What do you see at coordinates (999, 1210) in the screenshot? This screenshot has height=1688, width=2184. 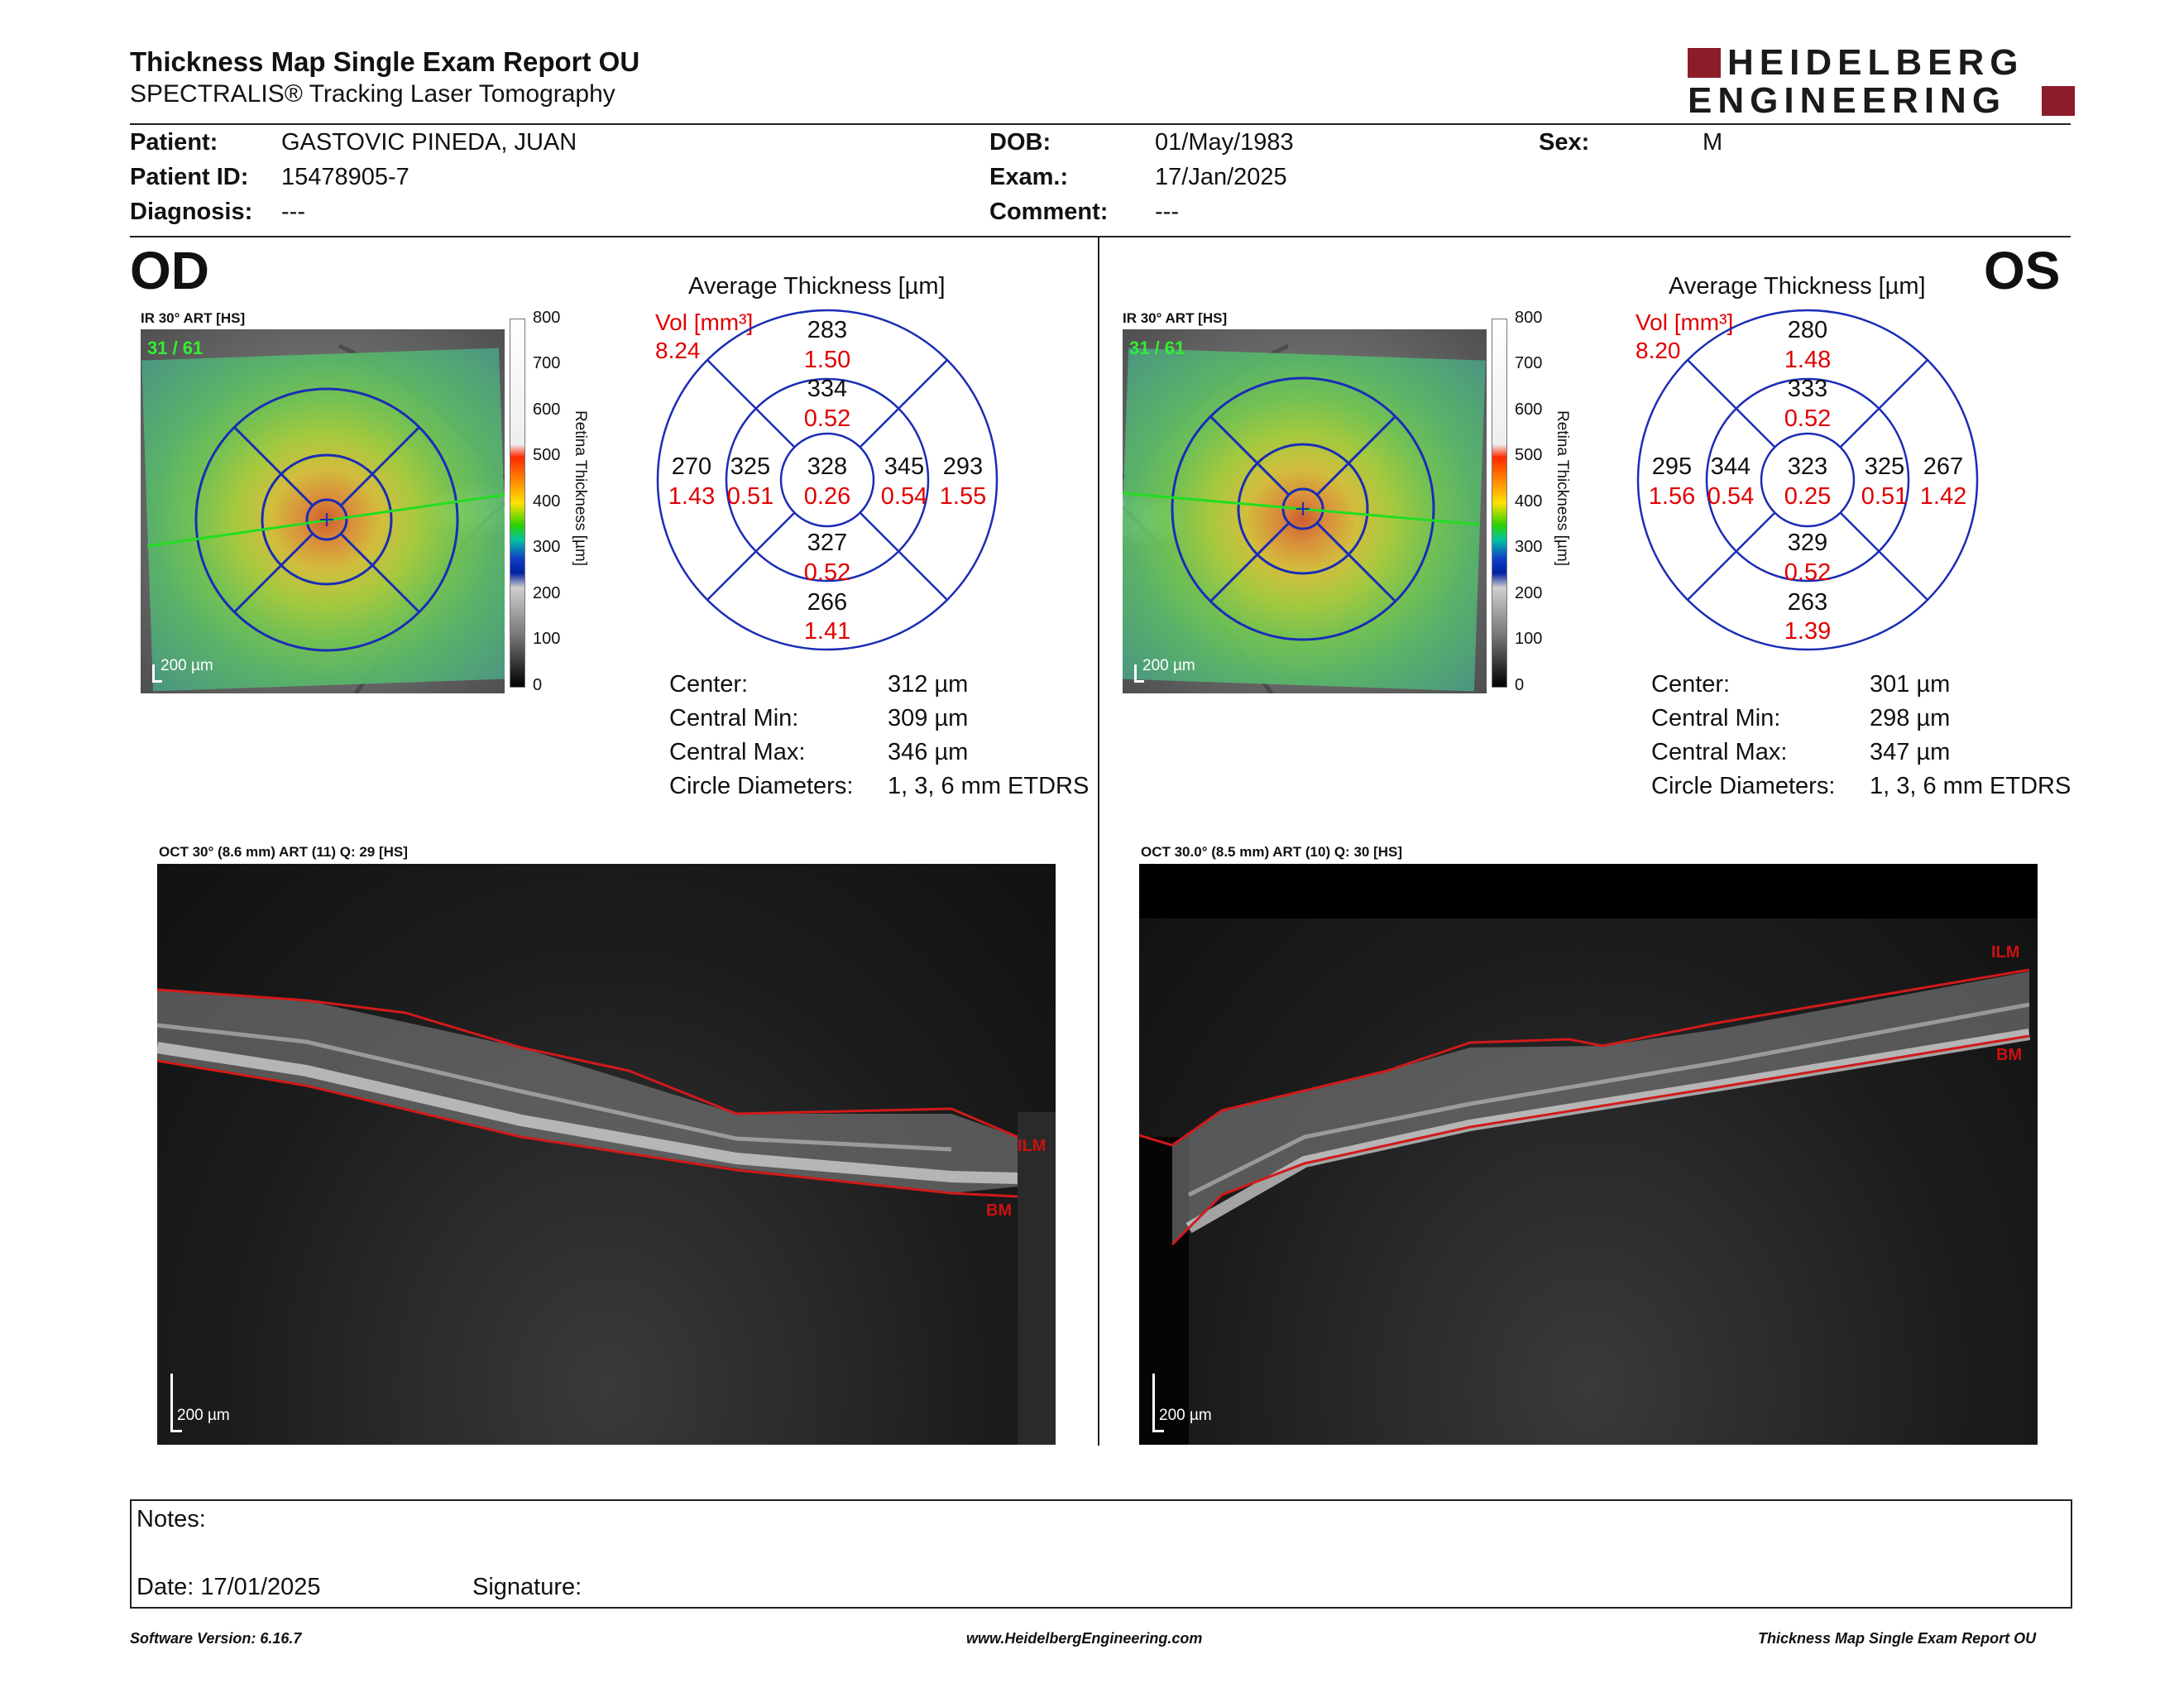 I see `od-bm-label: BM` at bounding box center [999, 1210].